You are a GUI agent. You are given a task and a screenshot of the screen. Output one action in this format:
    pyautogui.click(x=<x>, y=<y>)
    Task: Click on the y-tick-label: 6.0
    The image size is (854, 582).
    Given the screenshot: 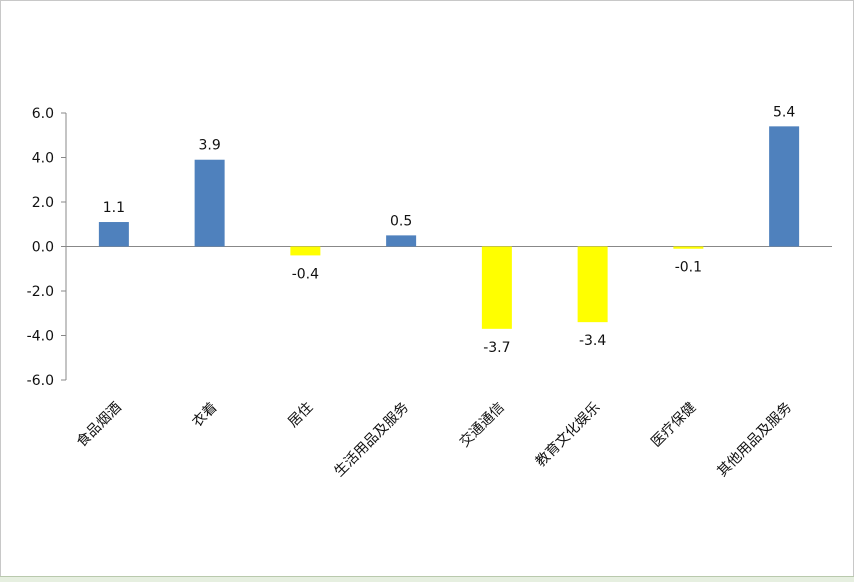 What is the action you would take?
    pyautogui.click(x=43, y=114)
    